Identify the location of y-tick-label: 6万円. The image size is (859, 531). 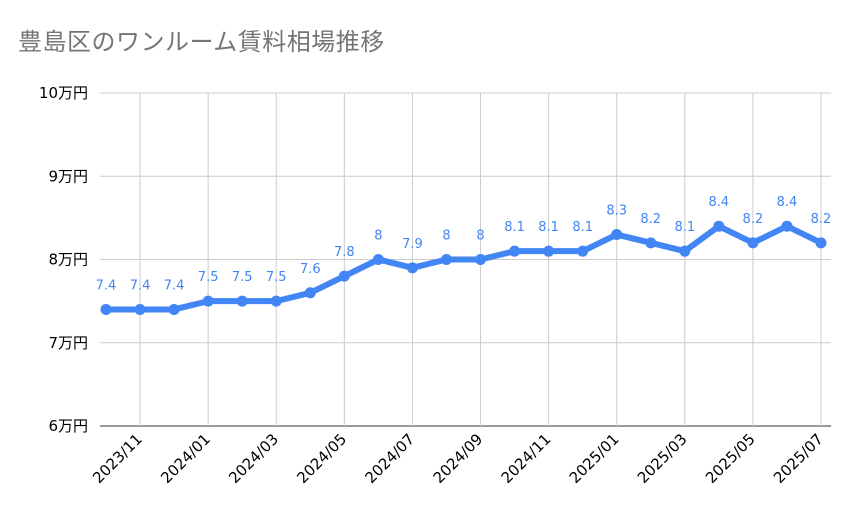
(68, 426).